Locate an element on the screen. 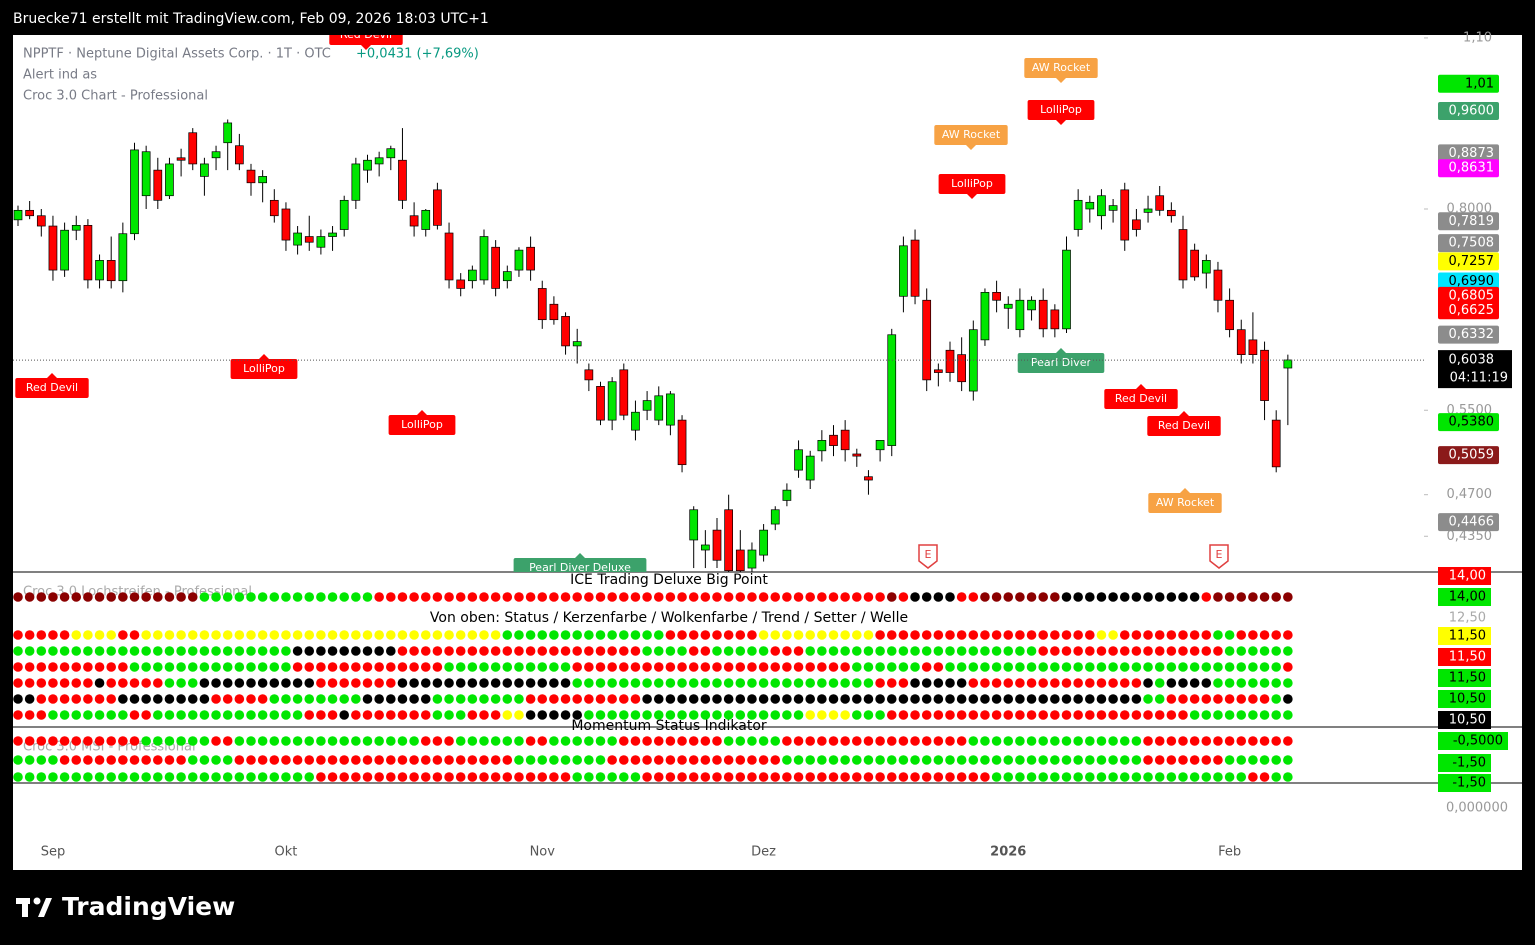  legend-line: Croc 3.0 Chart - Professional is located at coordinates (115, 96).